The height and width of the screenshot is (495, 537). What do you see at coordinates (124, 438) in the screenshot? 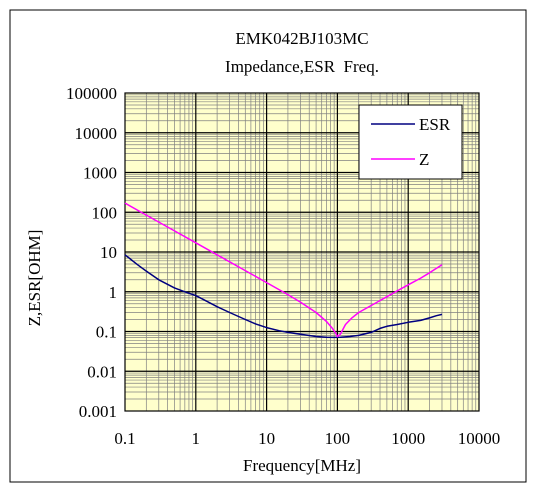
I see `x-tick-label: 0.1` at bounding box center [124, 438].